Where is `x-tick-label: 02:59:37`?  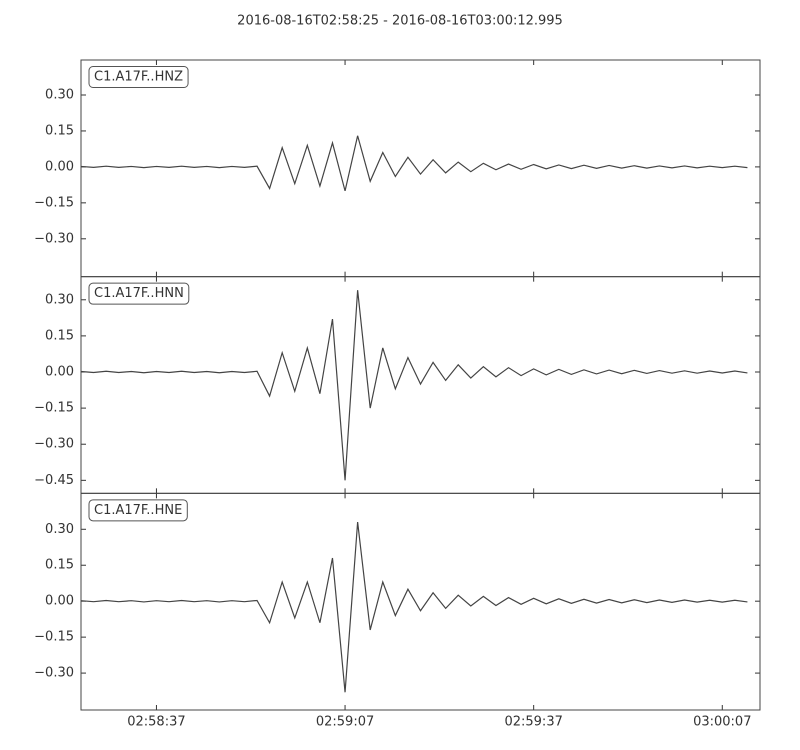
x-tick-label: 02:59:37 is located at coordinates (533, 722).